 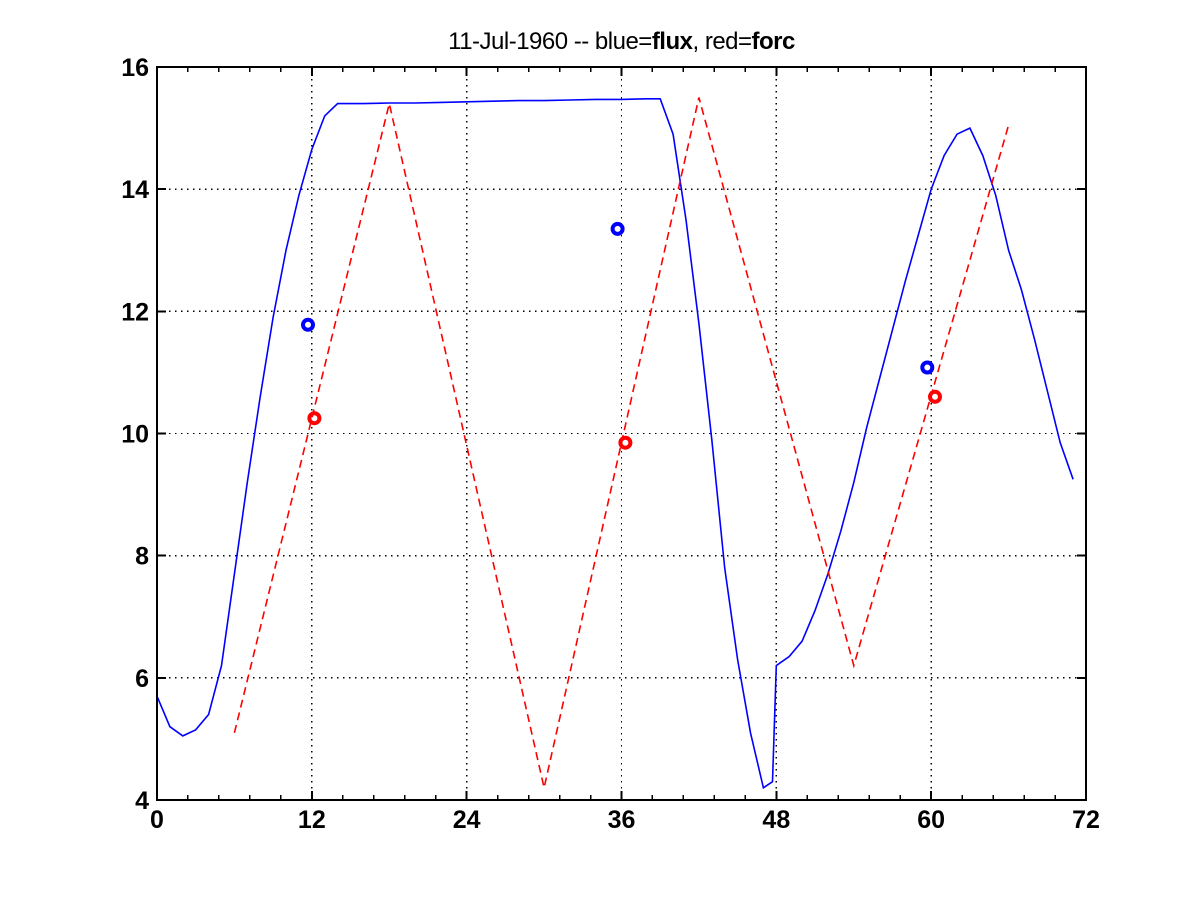 What do you see at coordinates (776, 820) in the screenshot?
I see `x-tick-label: 48` at bounding box center [776, 820].